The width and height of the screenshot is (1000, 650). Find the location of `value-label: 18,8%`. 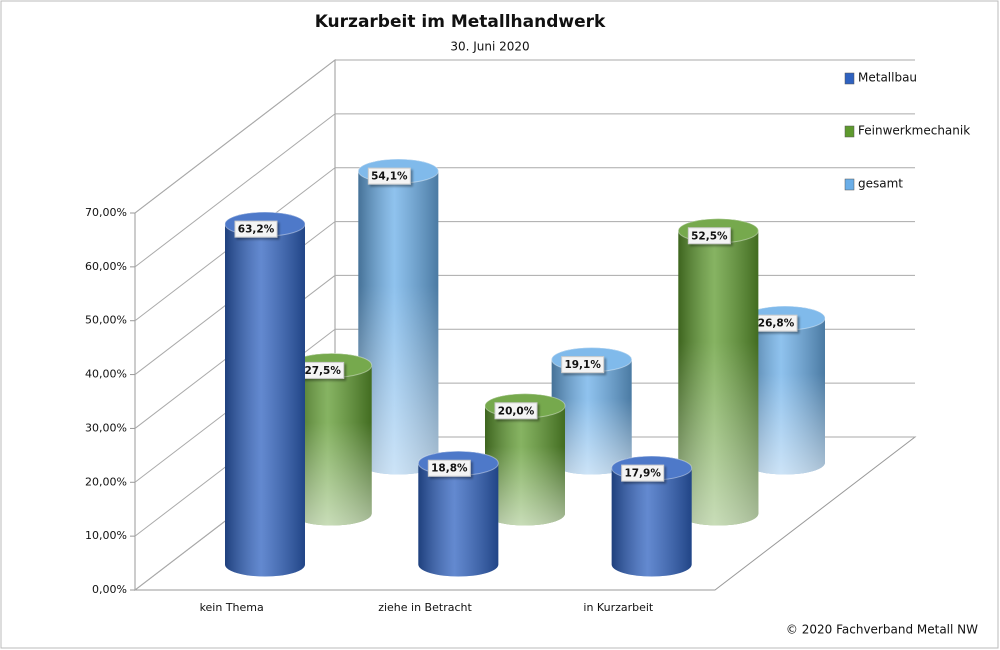

value-label: 18,8% is located at coordinates (449, 469).